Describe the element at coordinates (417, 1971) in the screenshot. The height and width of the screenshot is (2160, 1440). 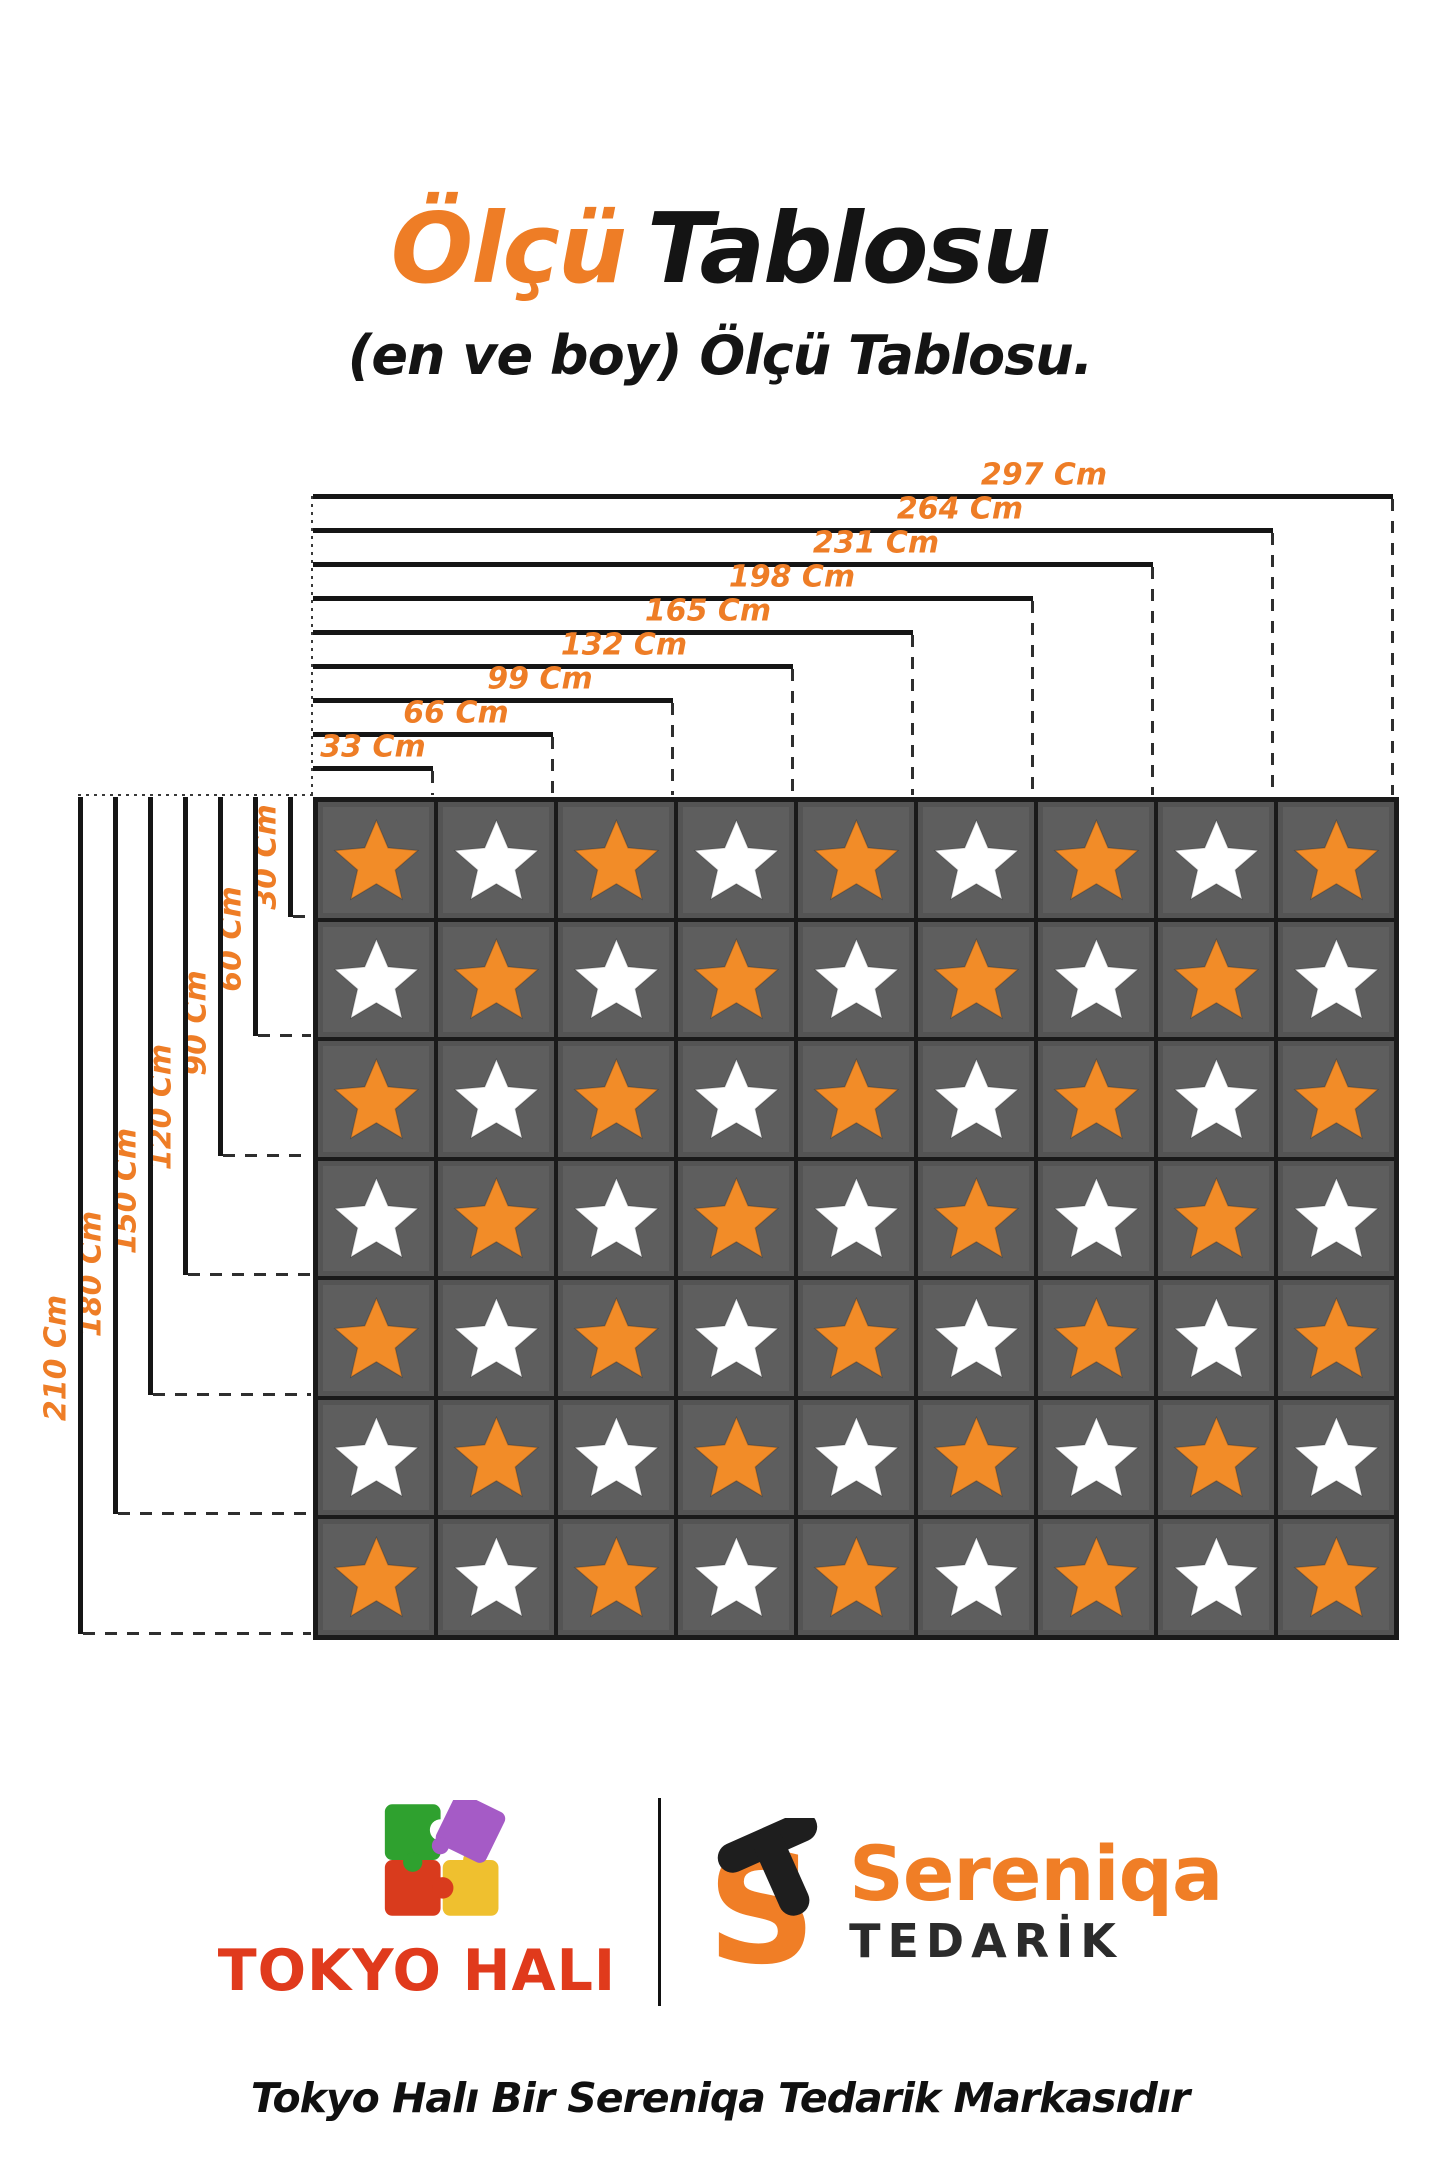
I see `tokyo-hali-wordmark: TOKYO HALI` at that location.